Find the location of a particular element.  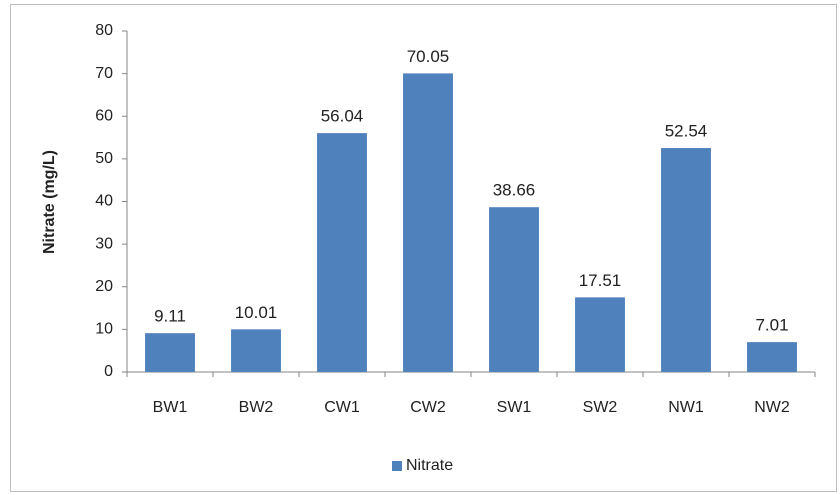

y-tick-label: 10 is located at coordinates (104, 329).